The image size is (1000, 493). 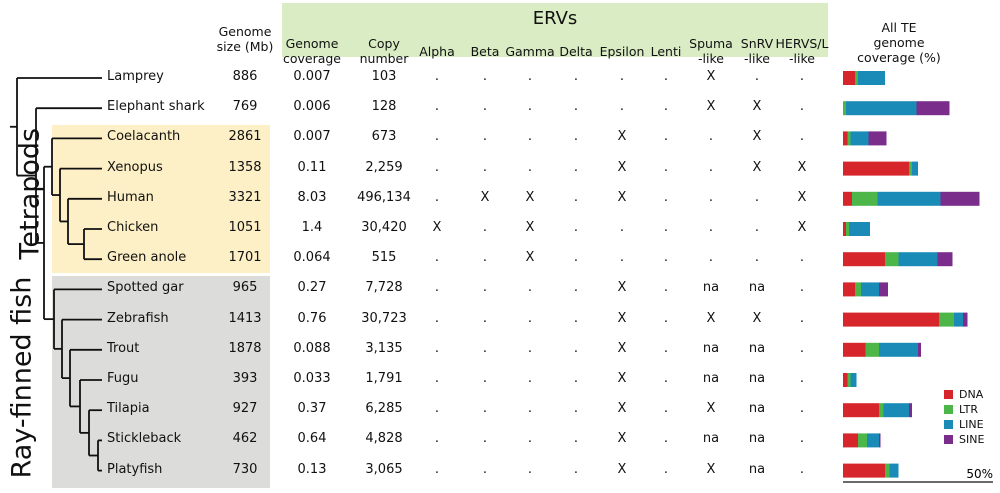 What do you see at coordinates (312, 58) in the screenshot?
I see `genome-coverage-header-line: coverage` at bounding box center [312, 58].